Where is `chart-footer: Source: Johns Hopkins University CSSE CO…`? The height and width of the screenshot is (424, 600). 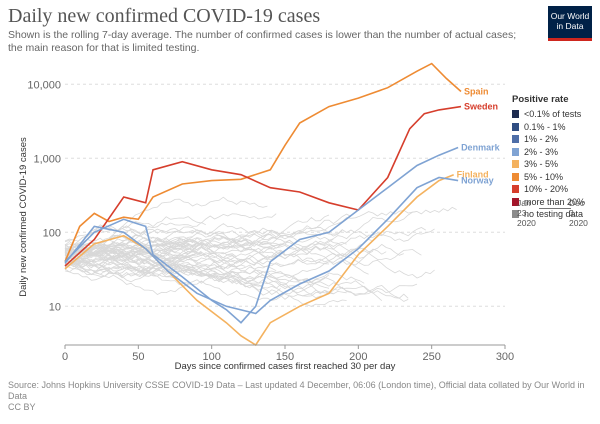 chart-footer: Source: Johns Hopkins University CSSE CO… is located at coordinates (300, 396).